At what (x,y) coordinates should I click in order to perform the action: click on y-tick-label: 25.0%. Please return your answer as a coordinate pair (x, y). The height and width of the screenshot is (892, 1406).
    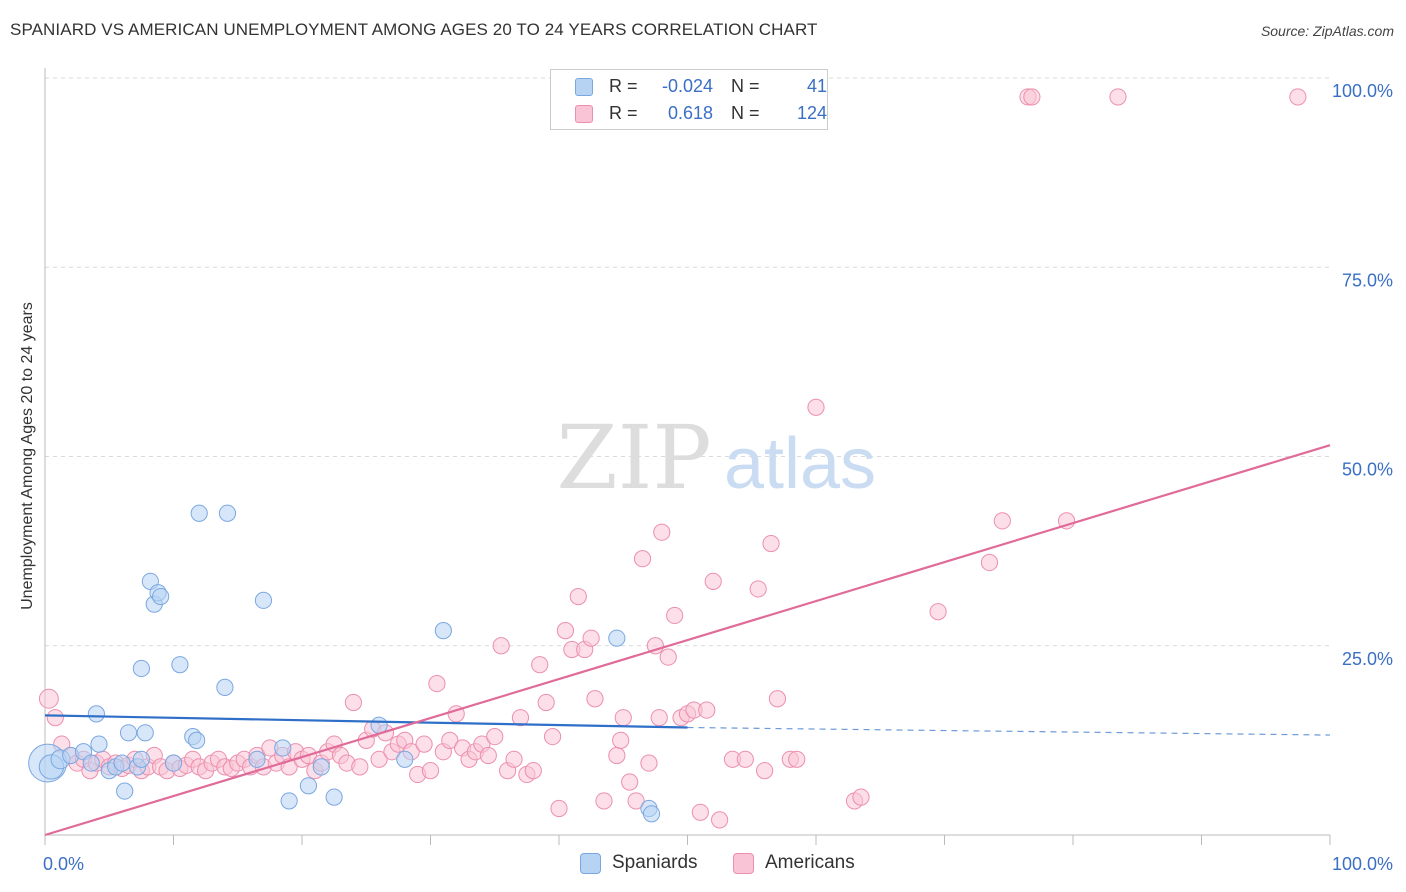
    Looking at the image, I should click on (1367, 659).